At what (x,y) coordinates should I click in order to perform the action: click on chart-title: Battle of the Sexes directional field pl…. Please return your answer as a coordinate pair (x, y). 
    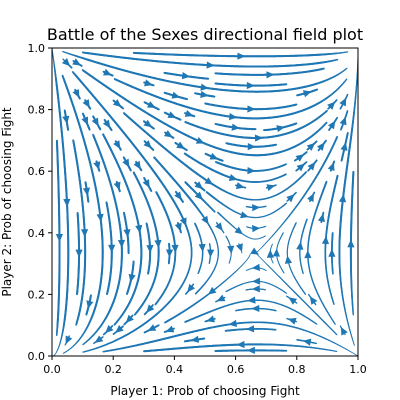
    Looking at the image, I should click on (205, 34).